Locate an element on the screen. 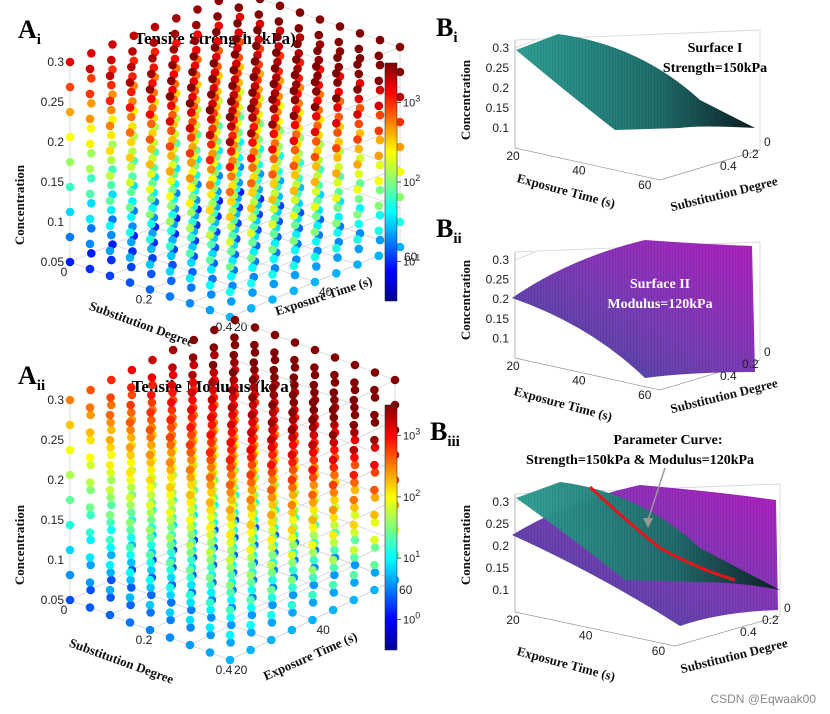 This screenshot has width=830, height=714. z-tick-label: 0.05 is located at coordinates (53, 262).